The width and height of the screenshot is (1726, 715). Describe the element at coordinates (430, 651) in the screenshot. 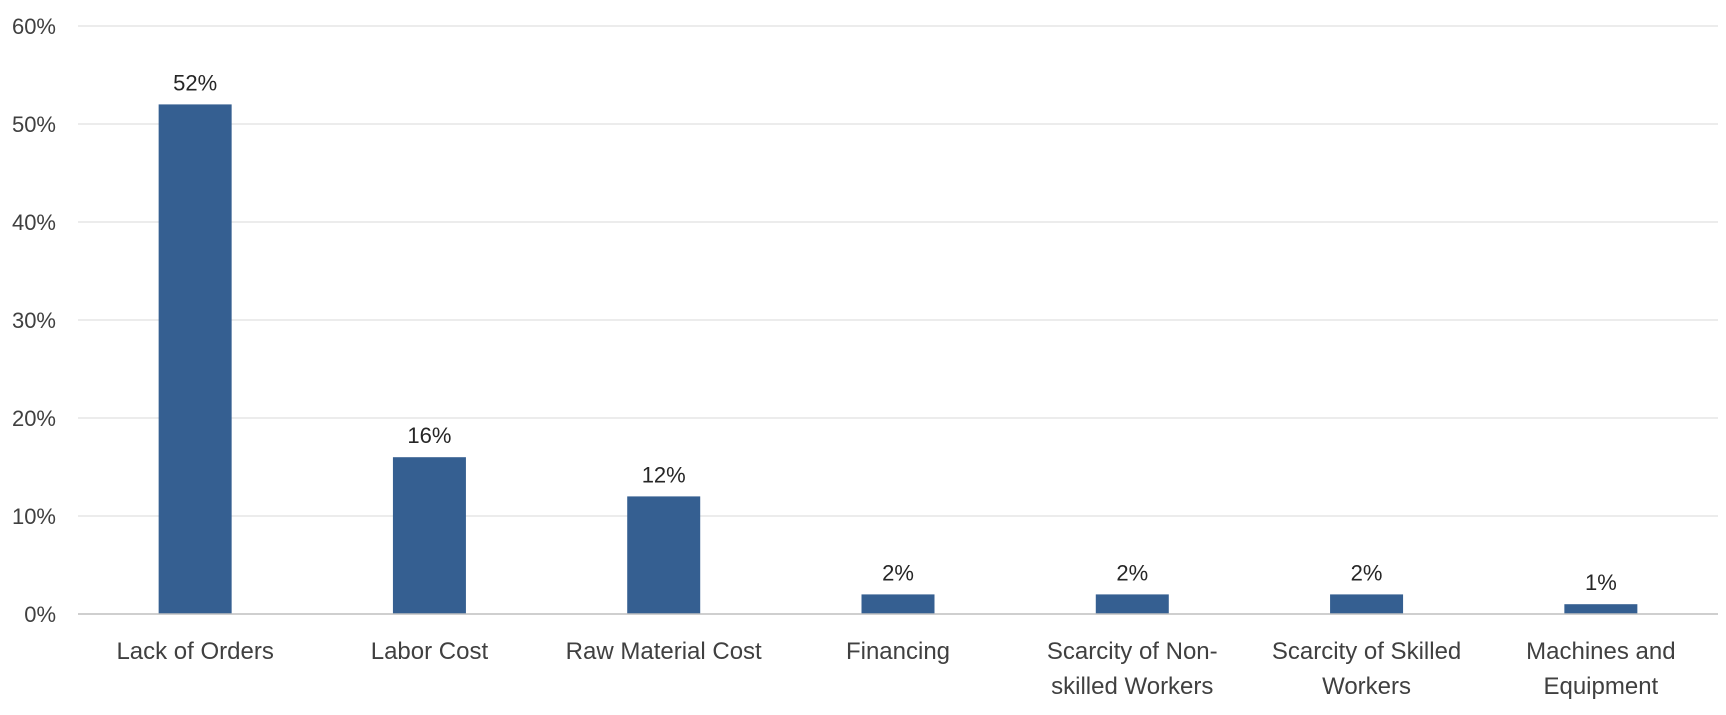

I see `x-tick-label: Labor Cost` at that location.